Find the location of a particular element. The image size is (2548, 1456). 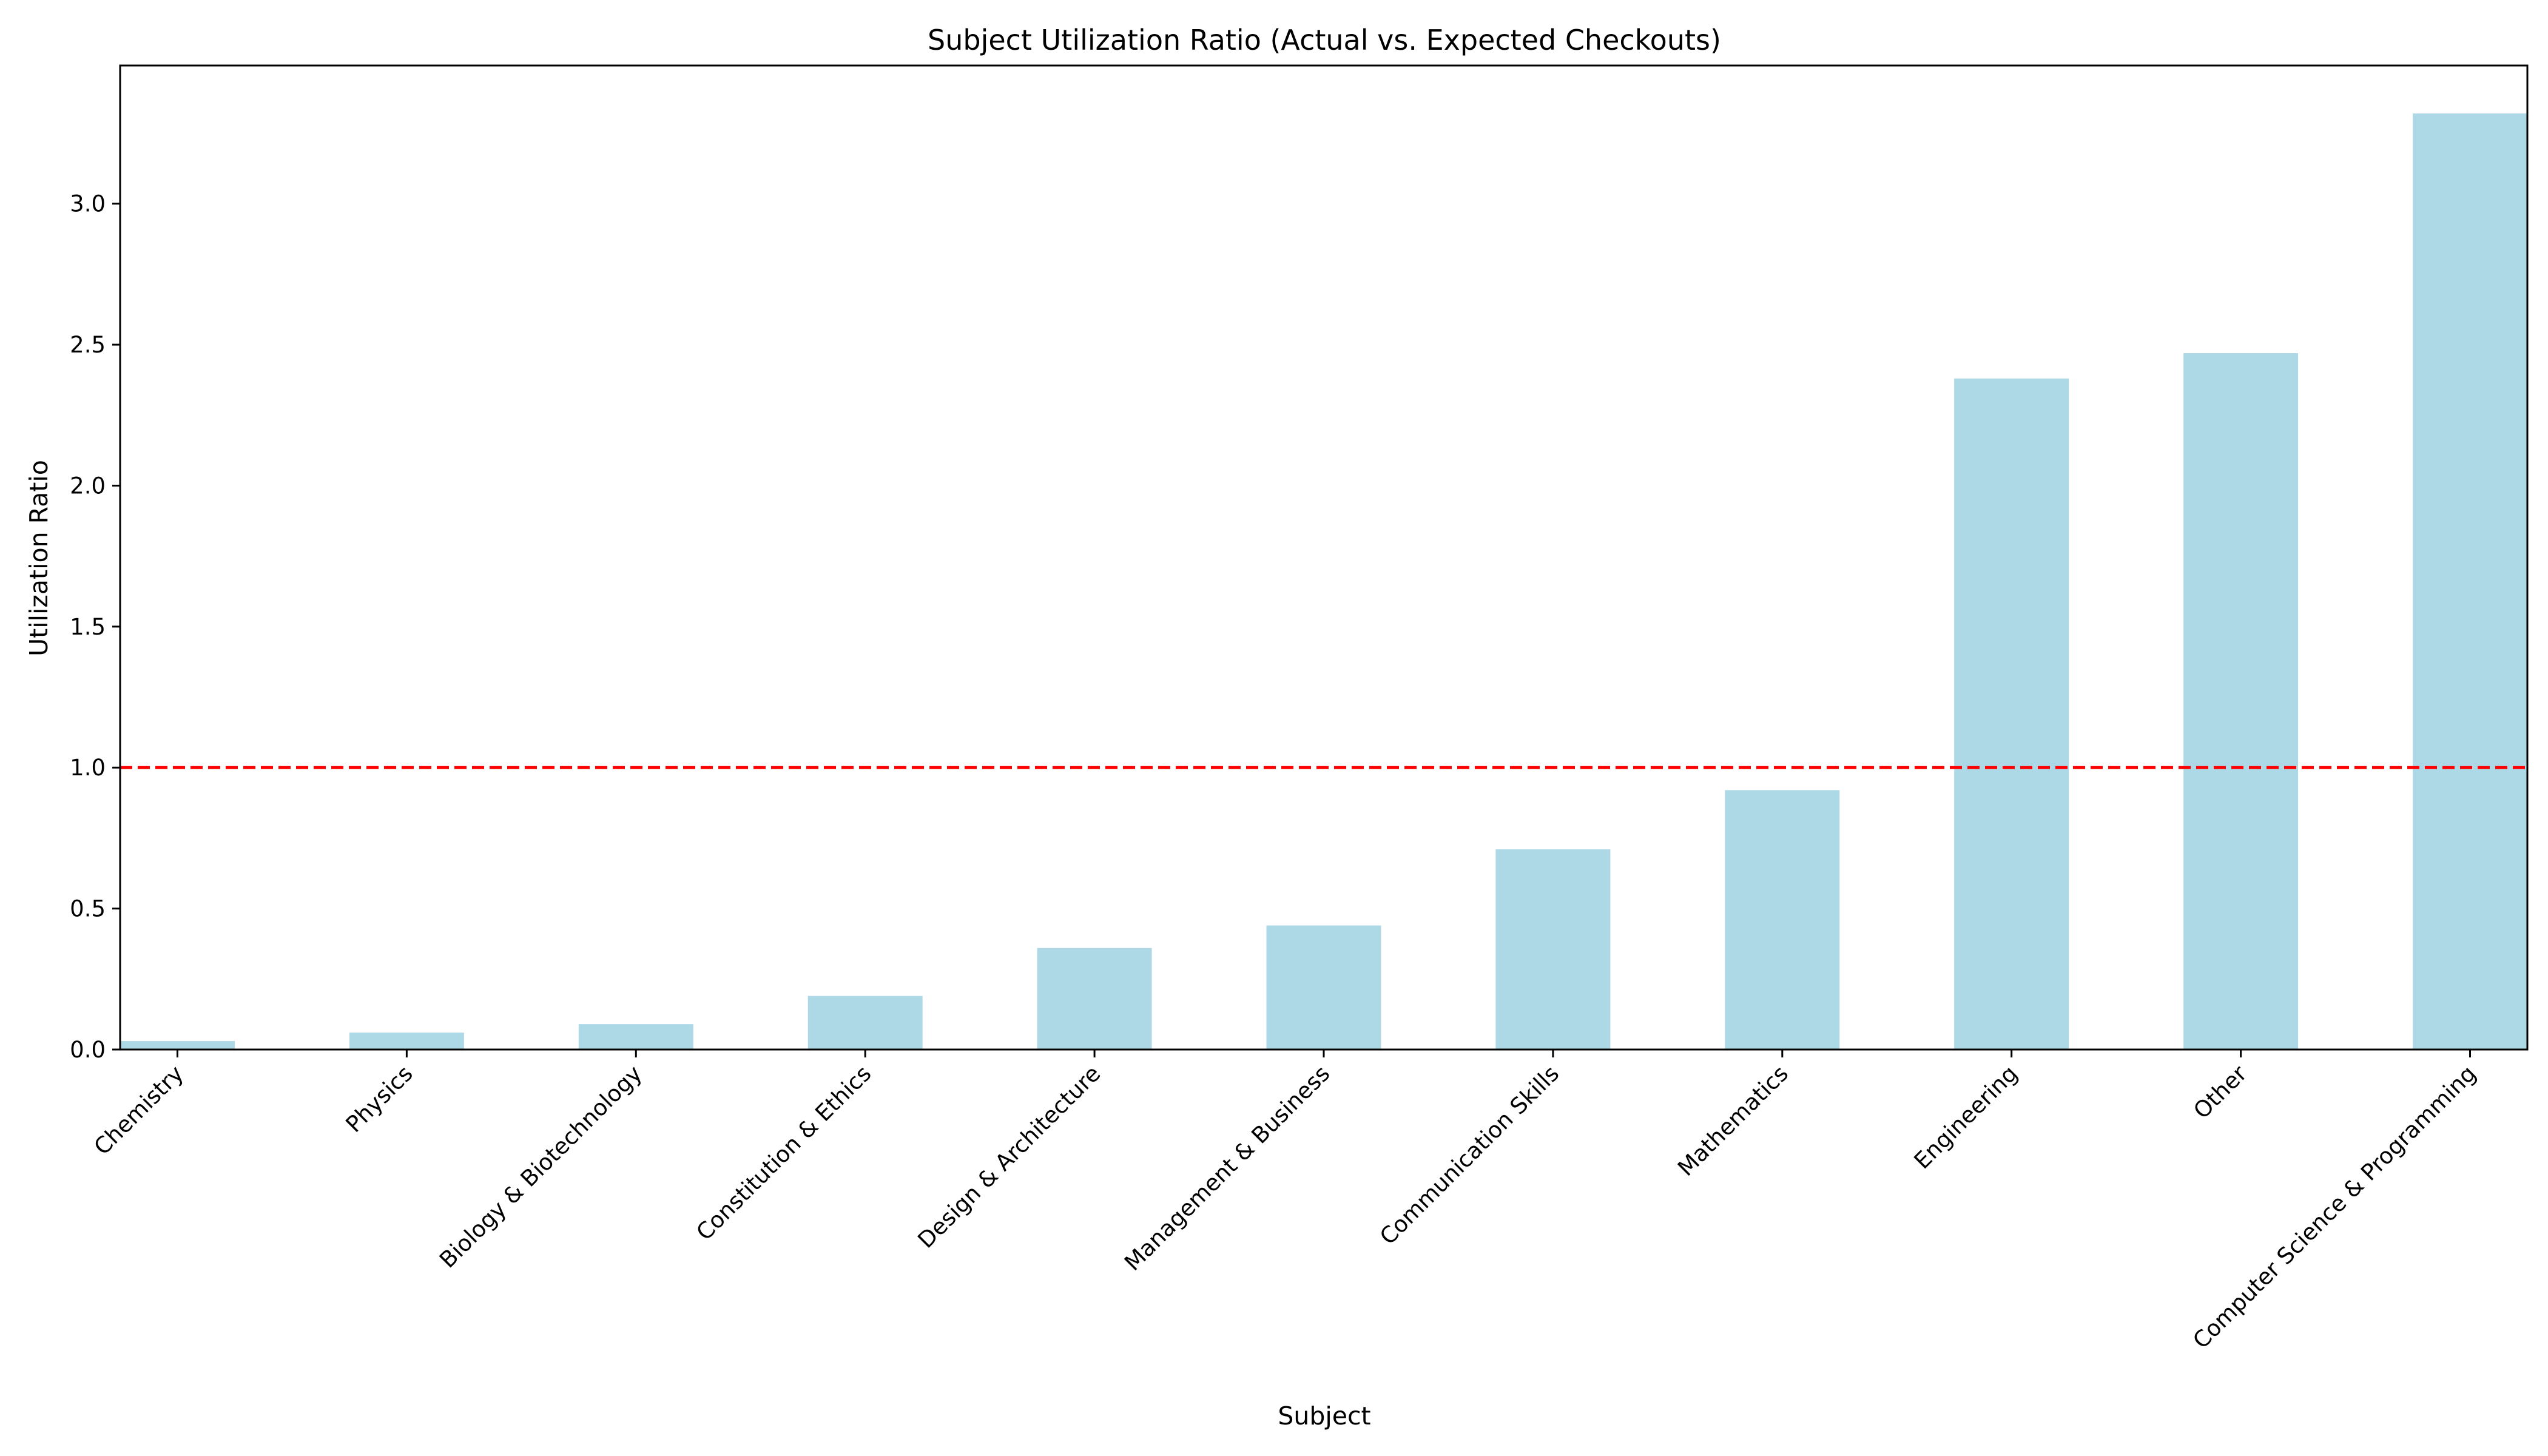

y-axis-ticks: 0.0 0.5 1.0 1.5 2.0 2.5 3.0 is located at coordinates (95, 627).